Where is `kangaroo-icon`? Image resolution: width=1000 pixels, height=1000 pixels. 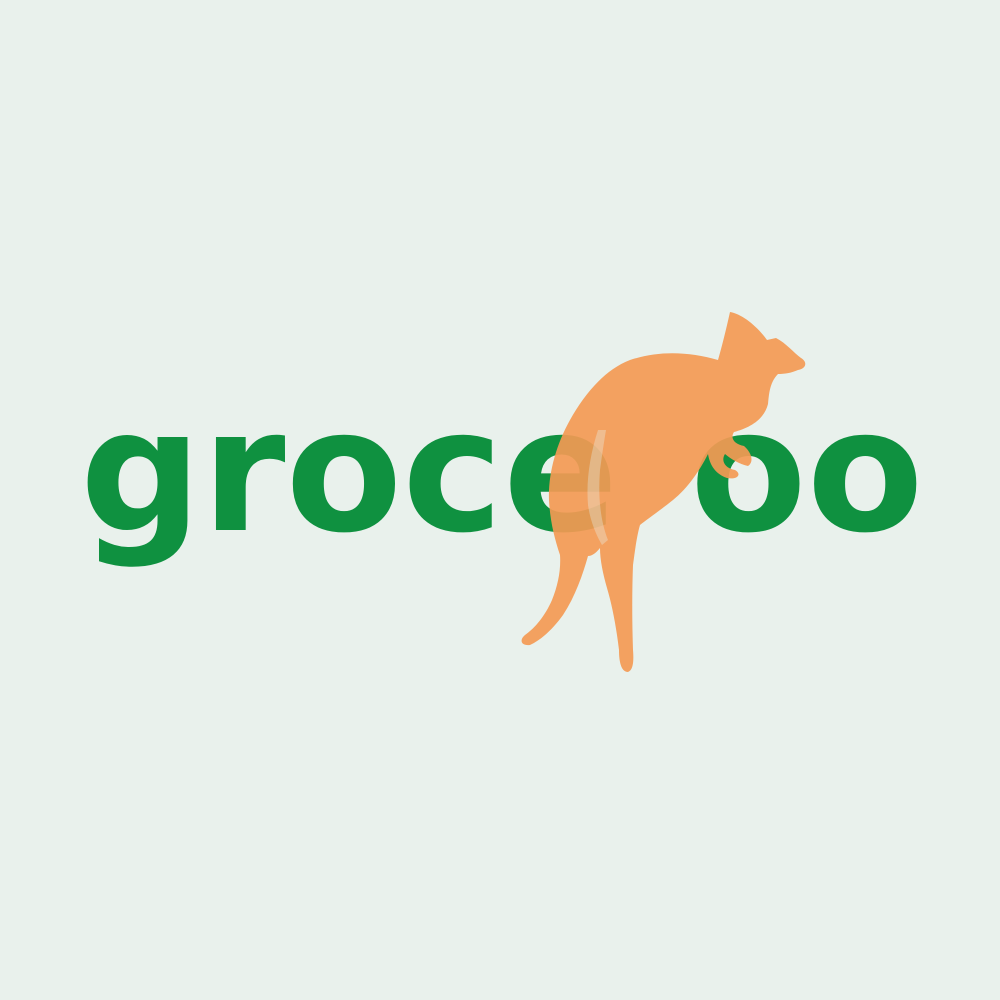 kangaroo-icon is located at coordinates (663, 492).